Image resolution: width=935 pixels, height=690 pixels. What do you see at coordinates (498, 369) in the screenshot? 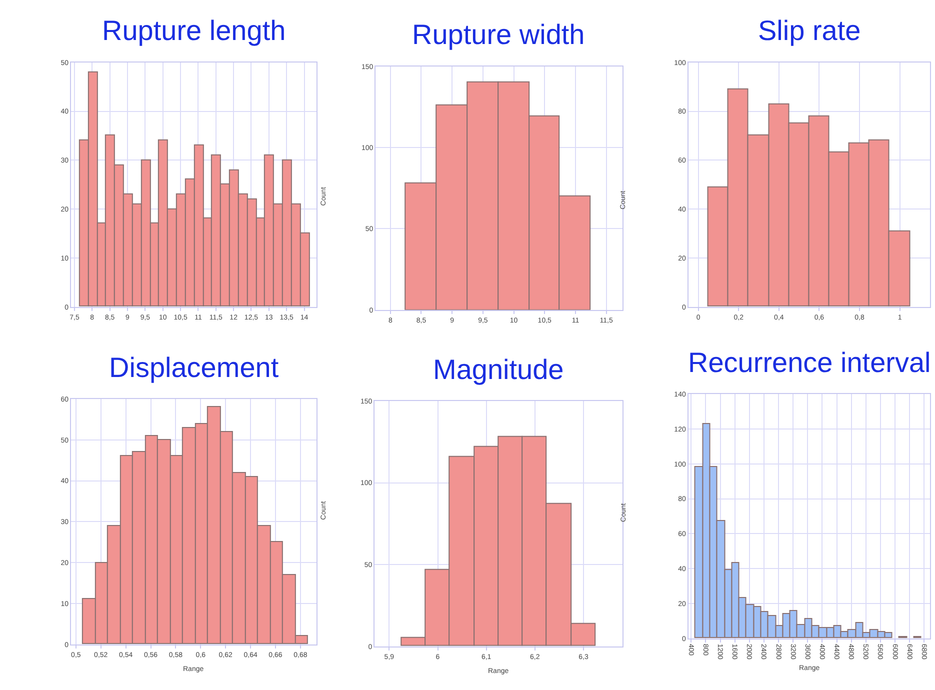
I see `chart-title: Magnitude` at bounding box center [498, 369].